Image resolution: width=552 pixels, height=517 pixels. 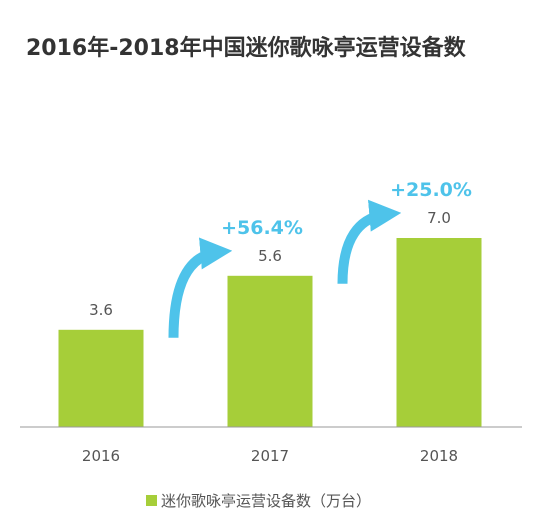 I want to click on x-tick-label-2018: 2018, so click(x=439, y=456).